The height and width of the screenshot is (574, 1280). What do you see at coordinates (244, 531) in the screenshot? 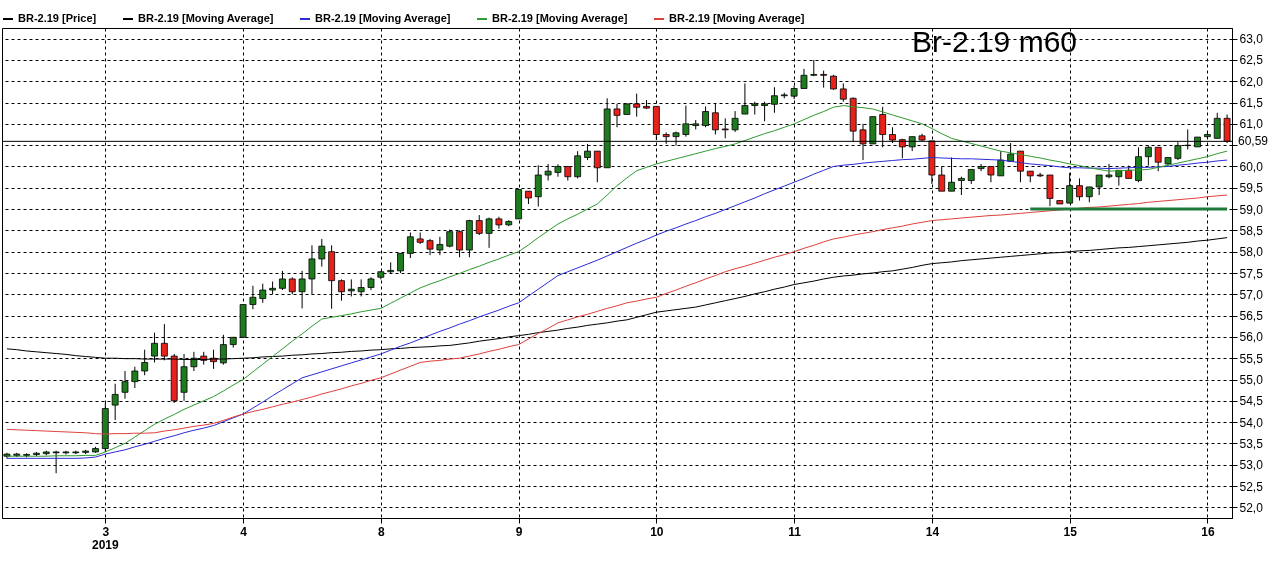
I see `x-tick-label: 4` at bounding box center [244, 531].